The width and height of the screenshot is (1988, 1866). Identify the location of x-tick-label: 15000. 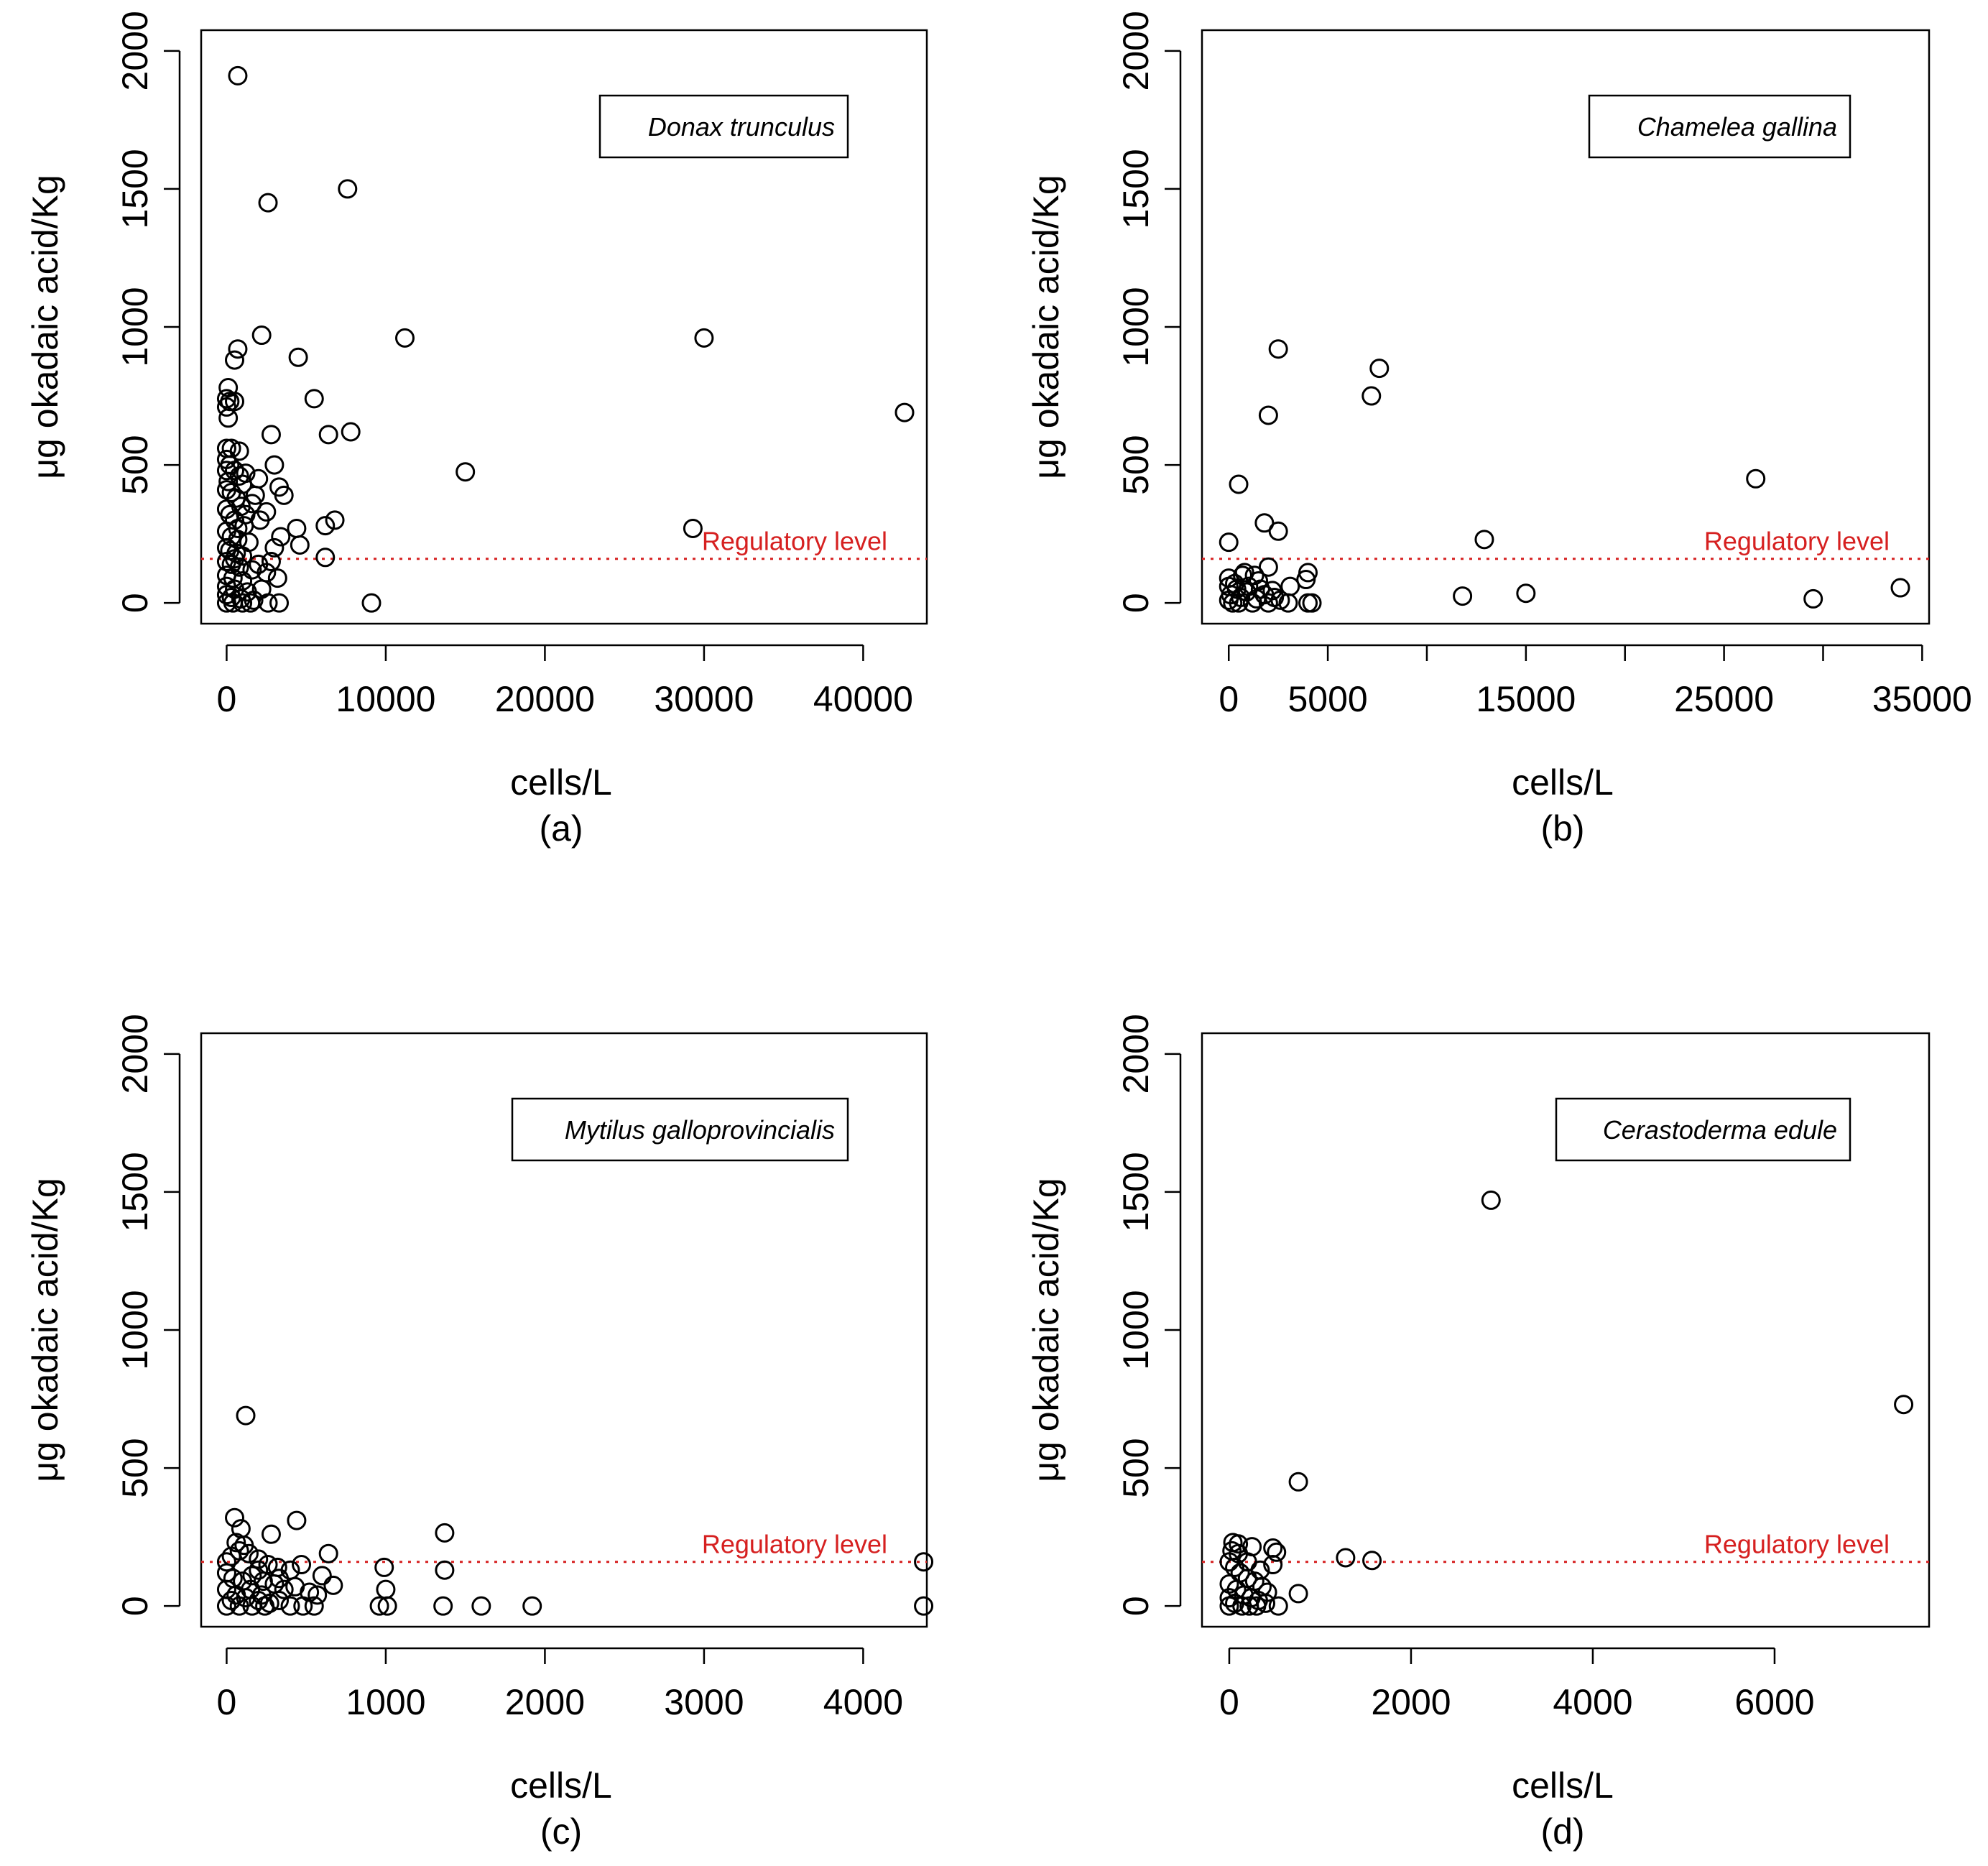
(1526, 699).